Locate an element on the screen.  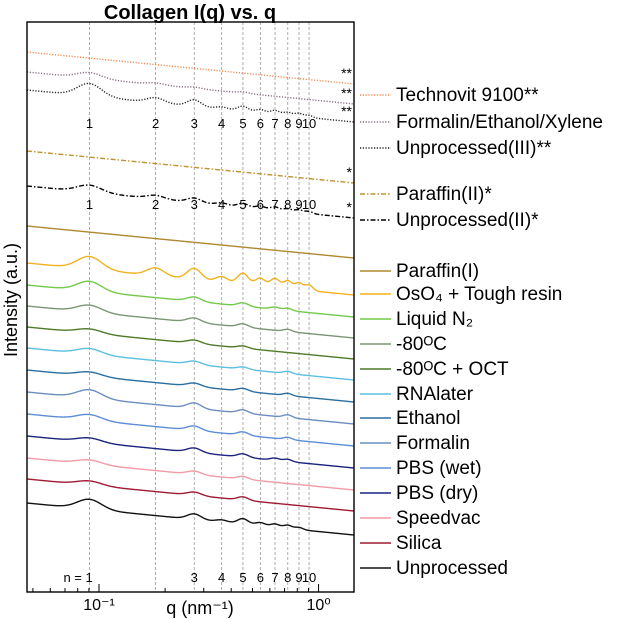
legend-entry-label: OsO₄ + Tough resin is located at coordinates (479, 294).